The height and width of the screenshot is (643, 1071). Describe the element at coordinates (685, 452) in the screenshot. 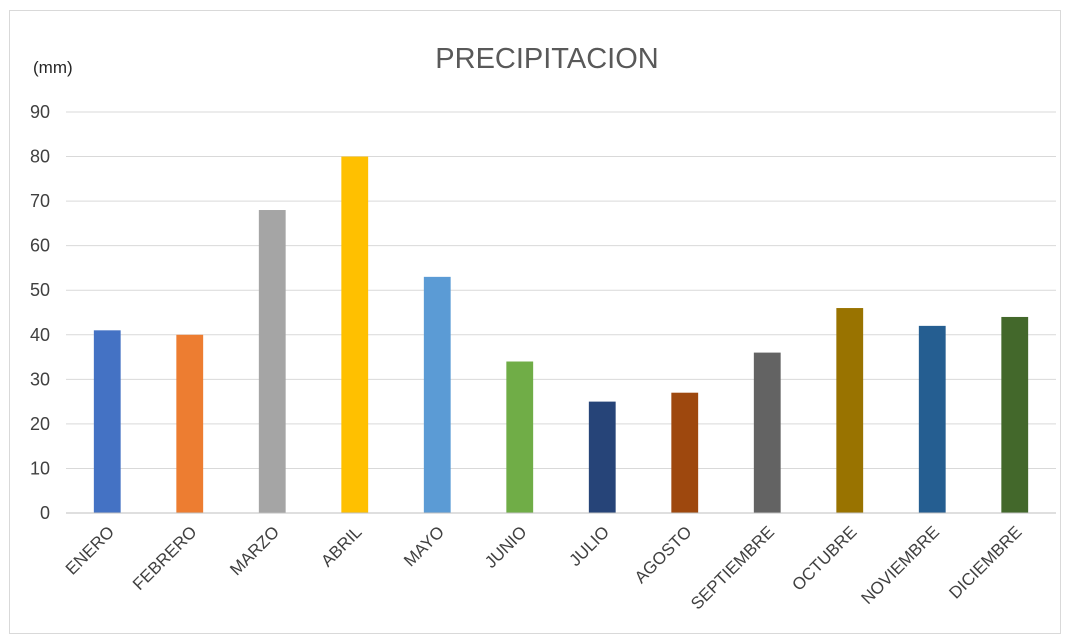

I see `bar-agosto` at that location.